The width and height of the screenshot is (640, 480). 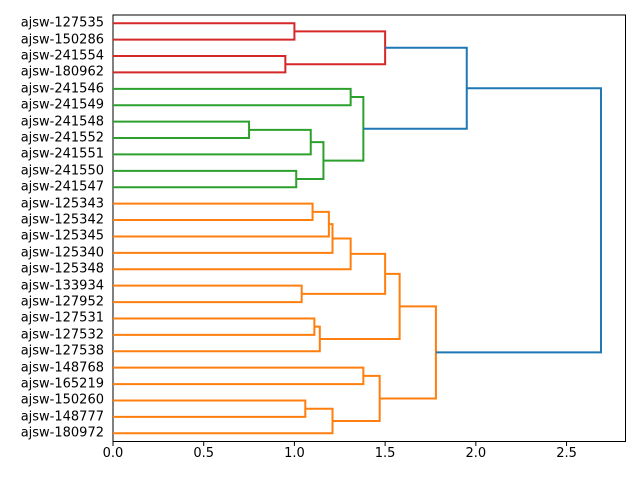 I want to click on dendrogram-link-r3, so click(x=336, y=48).